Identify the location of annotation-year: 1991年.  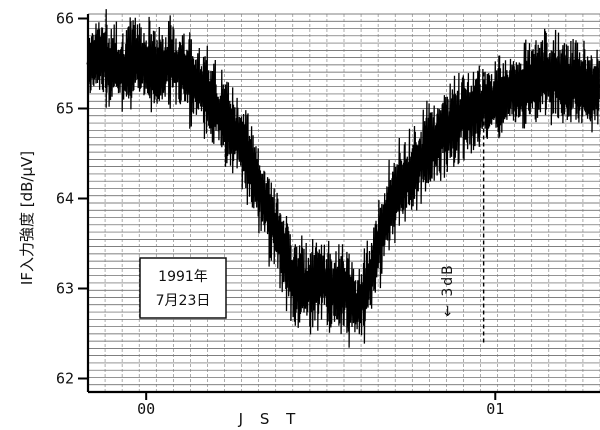
(183, 277).